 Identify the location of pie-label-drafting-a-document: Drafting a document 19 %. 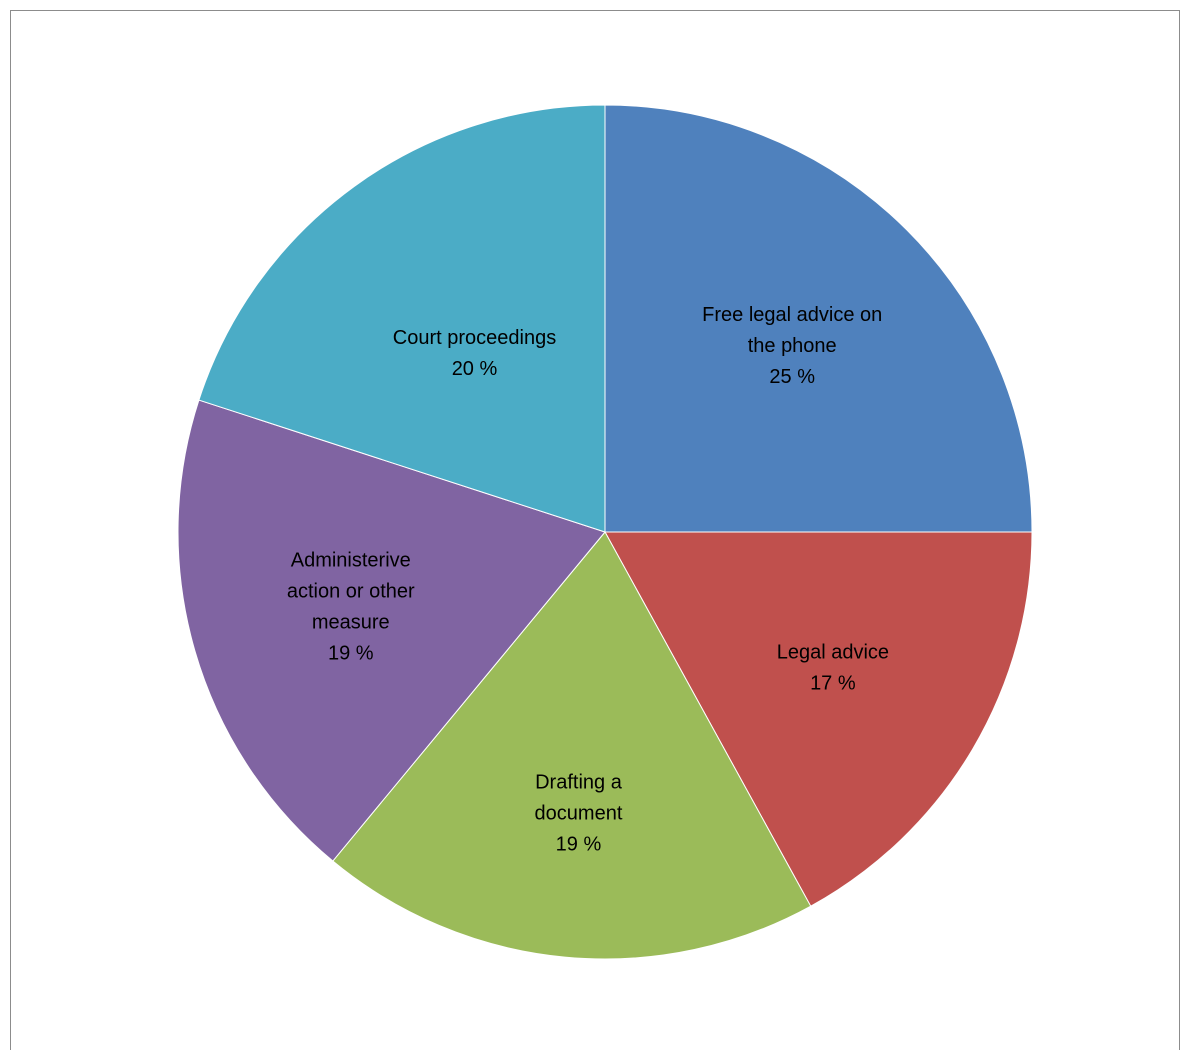
(579, 814).